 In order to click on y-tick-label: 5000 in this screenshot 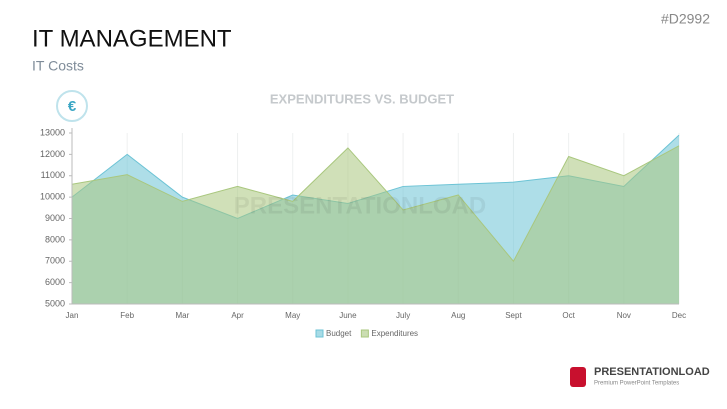, I will do `click(55, 303)`.